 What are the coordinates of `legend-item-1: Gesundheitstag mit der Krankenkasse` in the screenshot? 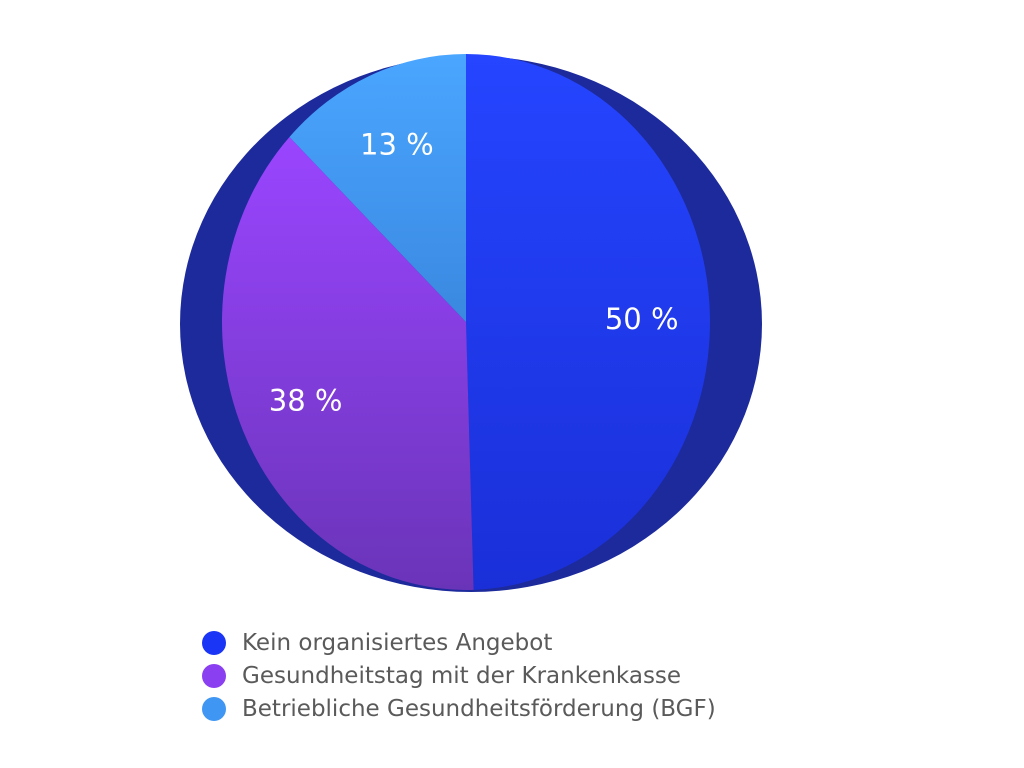 It's located at (562, 675).